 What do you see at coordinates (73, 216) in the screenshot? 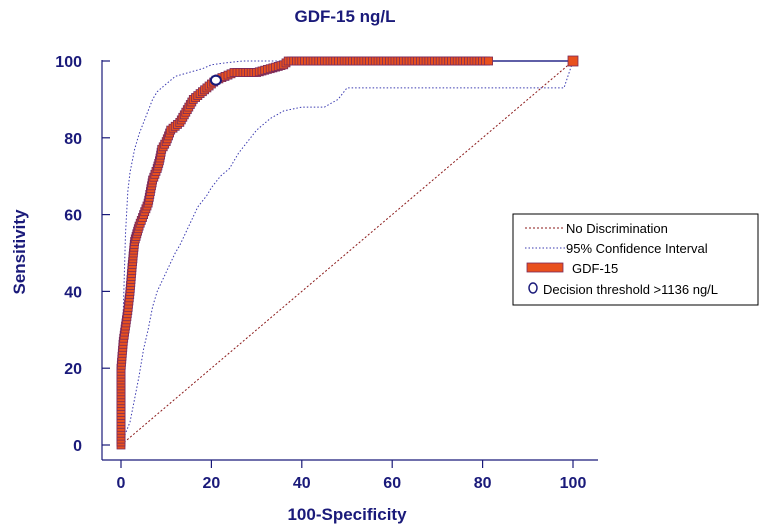
I see `y-tick-label-3: 60` at bounding box center [73, 216].